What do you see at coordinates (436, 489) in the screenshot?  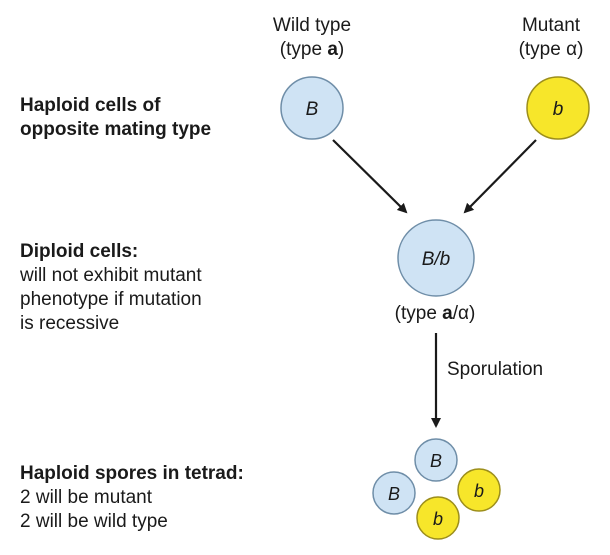 I see `spore-tetrad: B B b b` at bounding box center [436, 489].